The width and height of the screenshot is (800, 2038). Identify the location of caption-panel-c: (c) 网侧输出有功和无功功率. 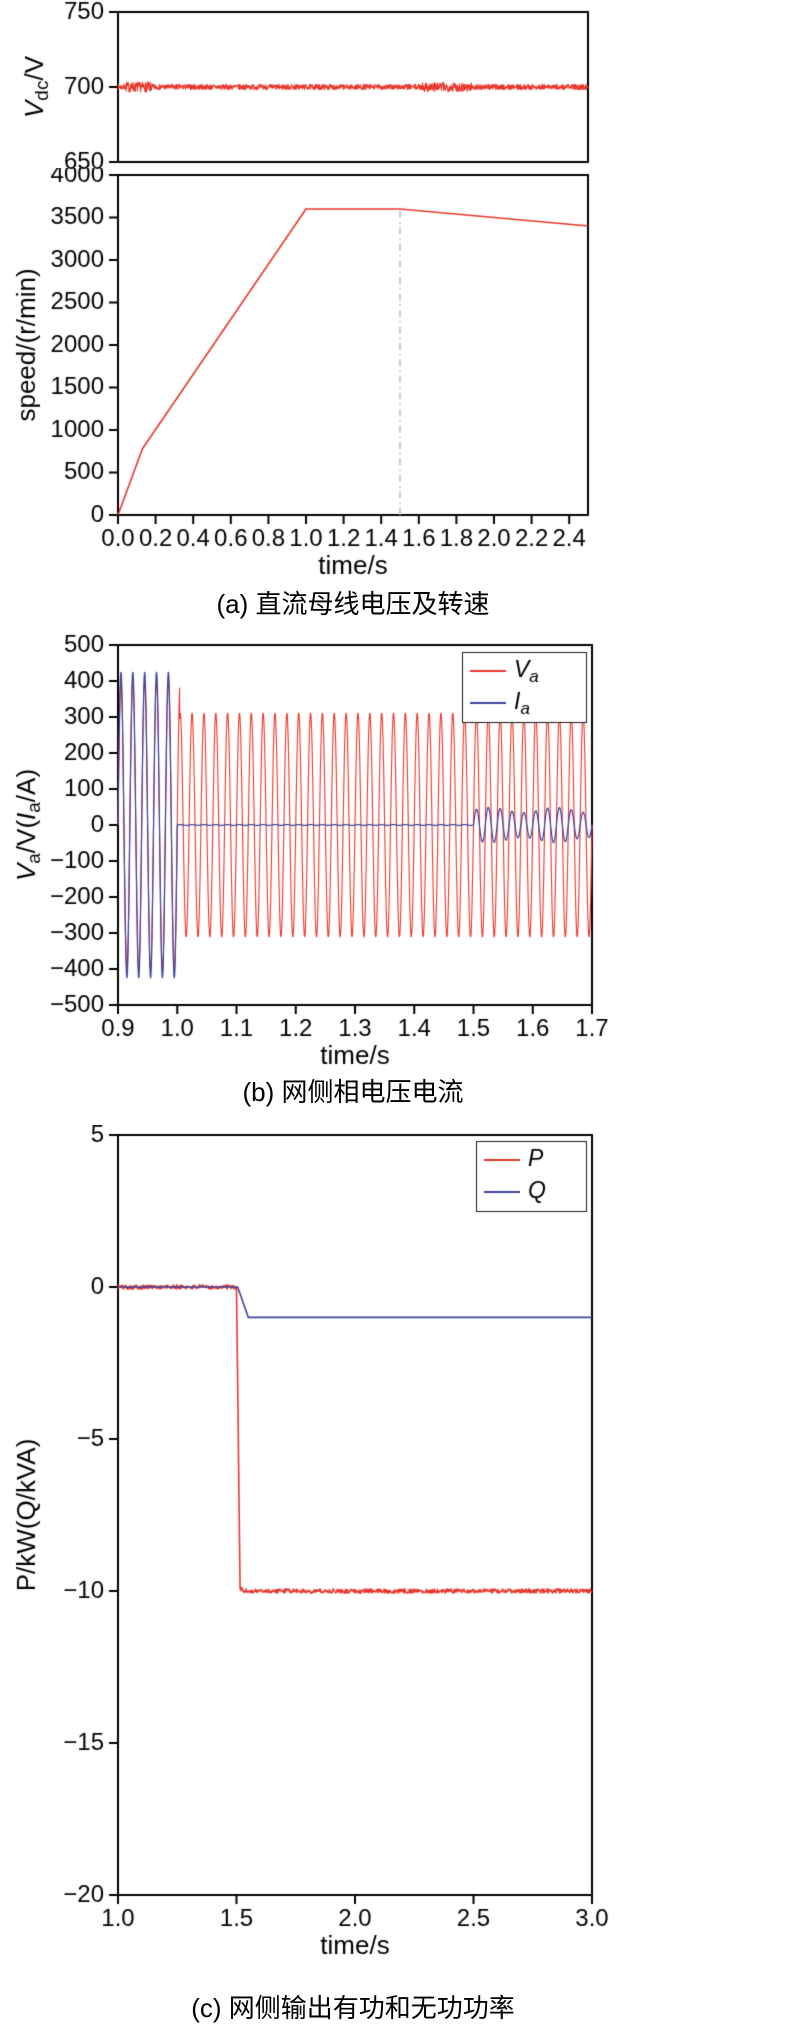
(353, 2008).